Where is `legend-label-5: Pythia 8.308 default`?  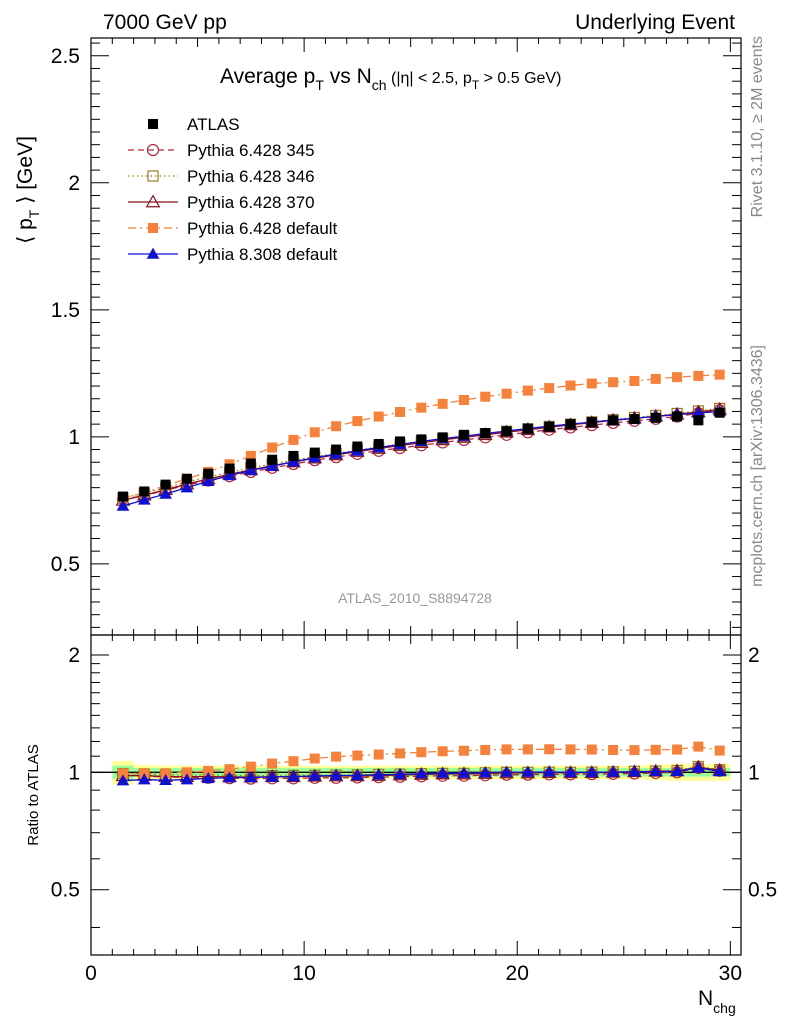
legend-label-5: Pythia 8.308 default is located at coordinates (262, 254).